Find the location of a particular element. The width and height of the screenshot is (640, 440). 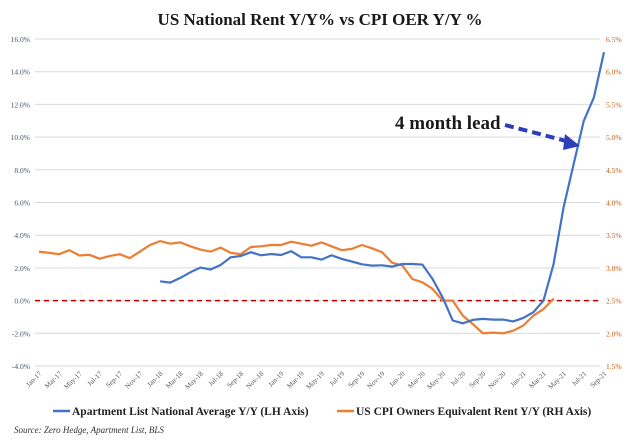

right-tick-label: 3.5% is located at coordinates (614, 235).